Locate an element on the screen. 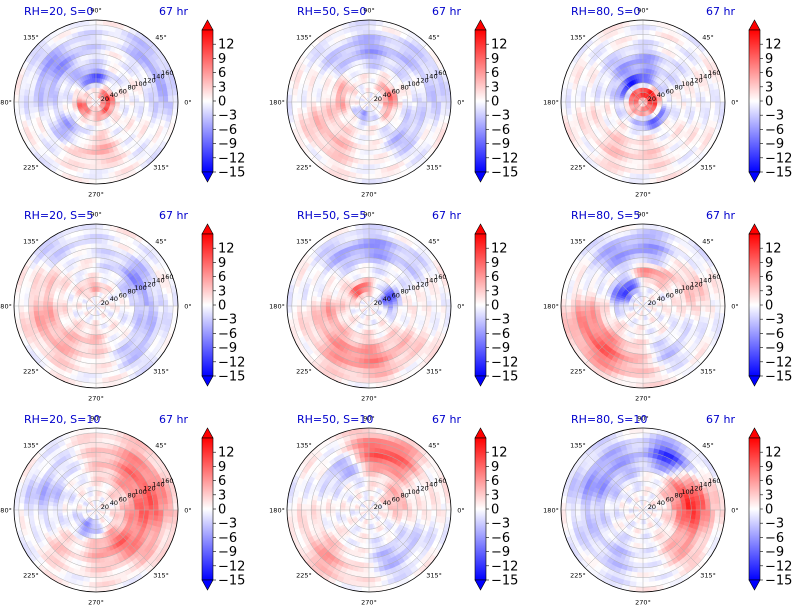  colorbar-body is located at coordinates (207, 101).